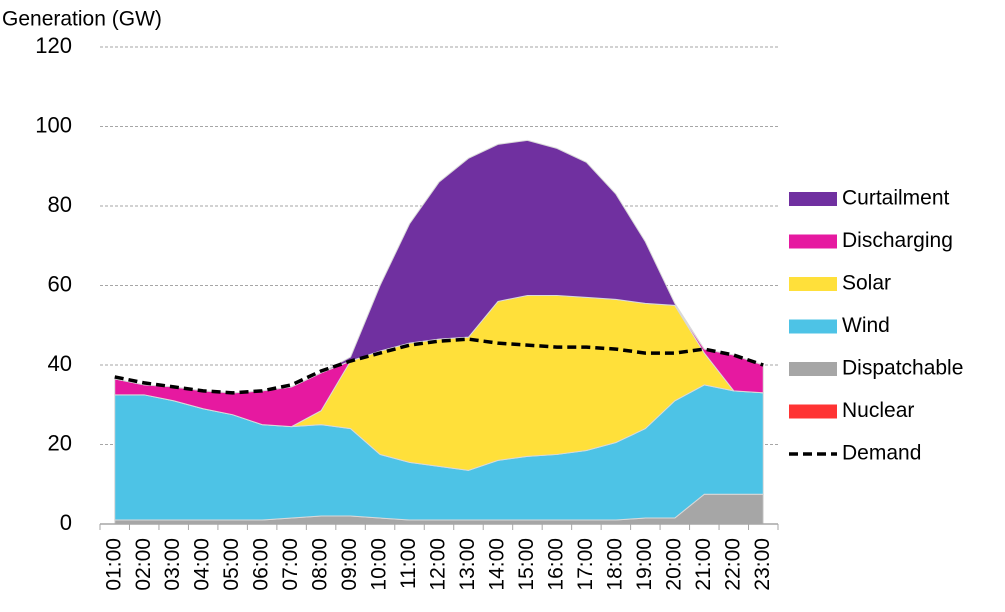  What do you see at coordinates (497, 564) in the screenshot?
I see `x-tick-label: 14:00` at bounding box center [497, 564].